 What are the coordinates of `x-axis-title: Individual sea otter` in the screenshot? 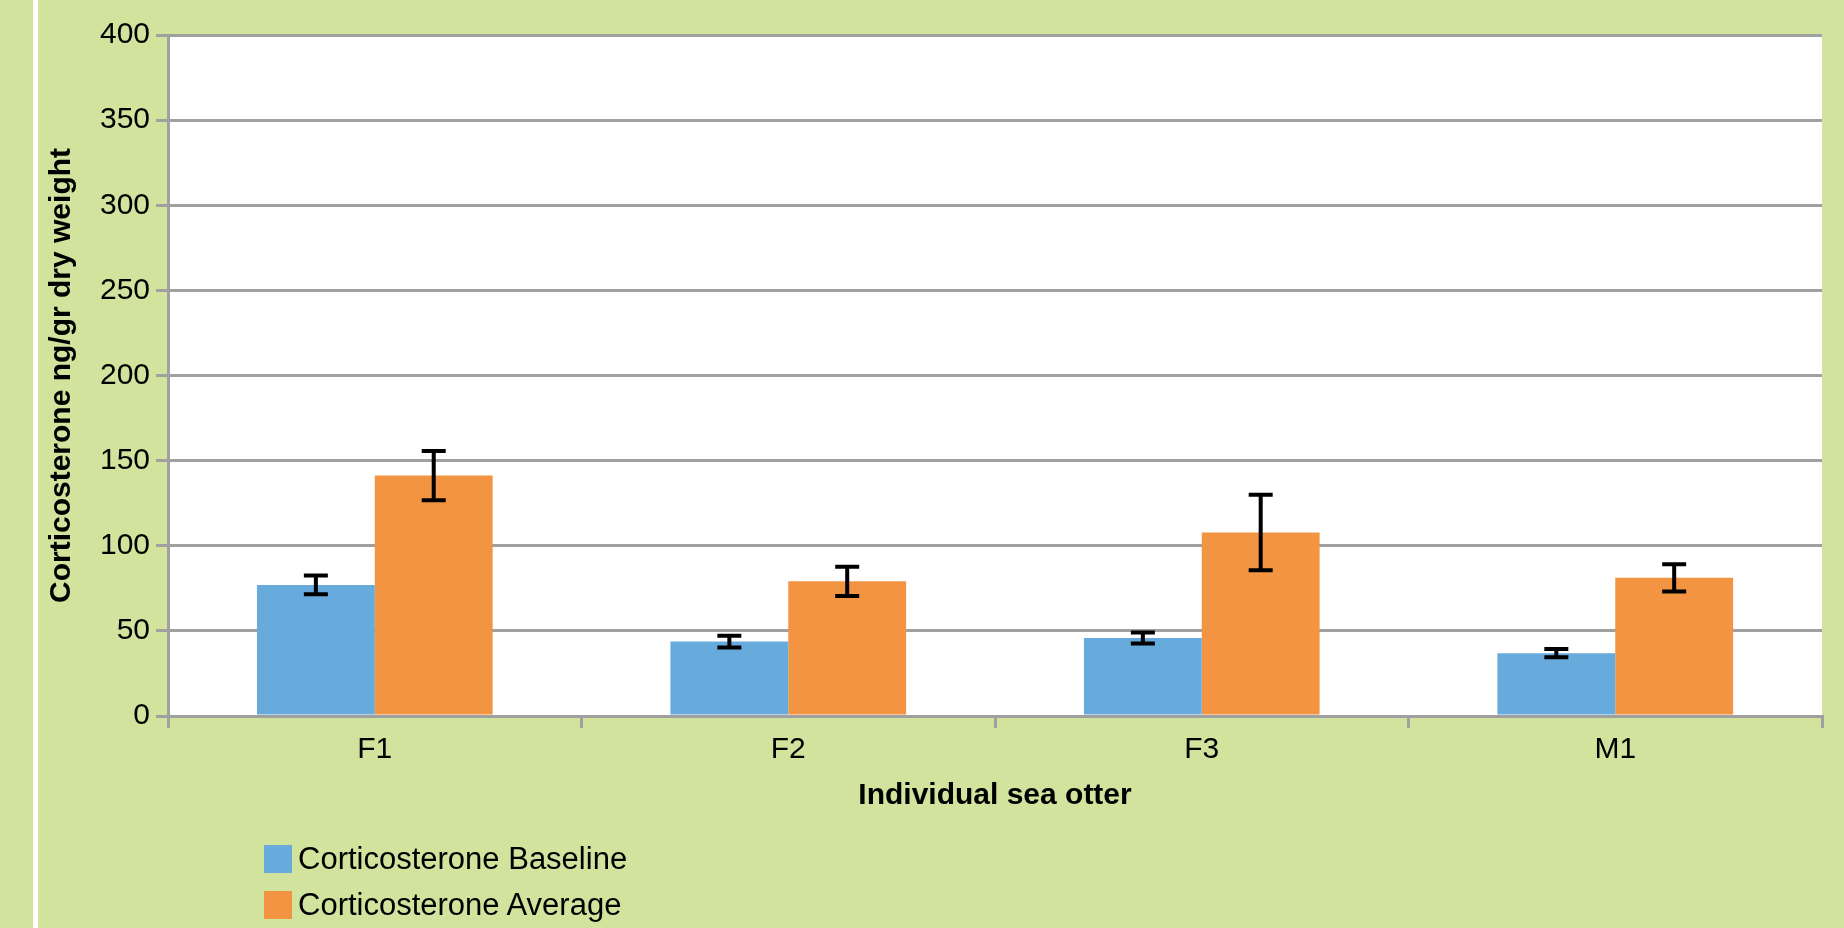 It's located at (995, 794).